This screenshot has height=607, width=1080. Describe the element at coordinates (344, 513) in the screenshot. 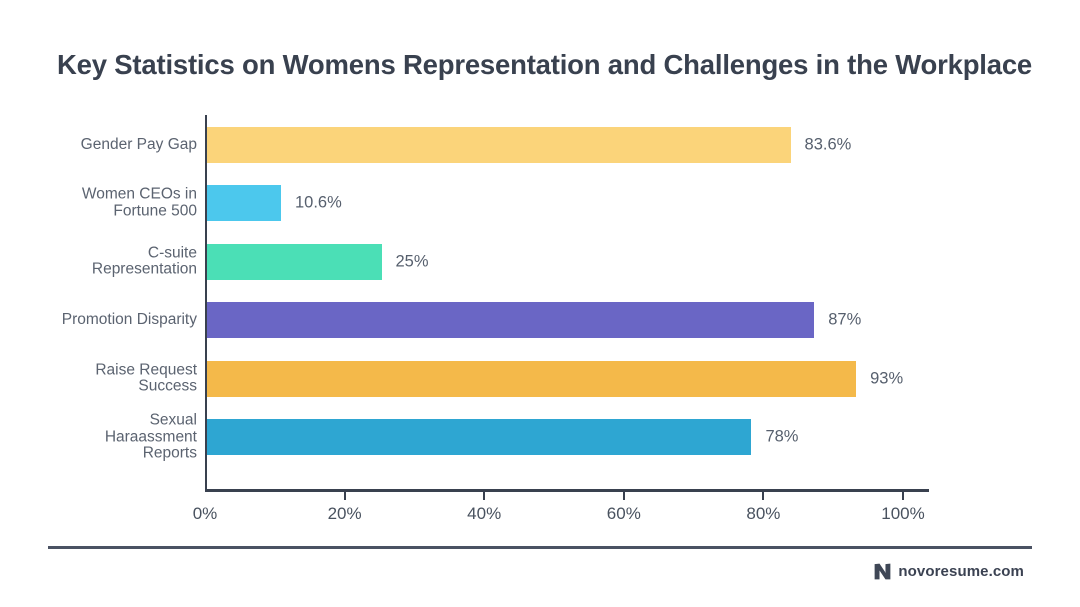

I see `x-axis-tick-label: 20%` at that location.